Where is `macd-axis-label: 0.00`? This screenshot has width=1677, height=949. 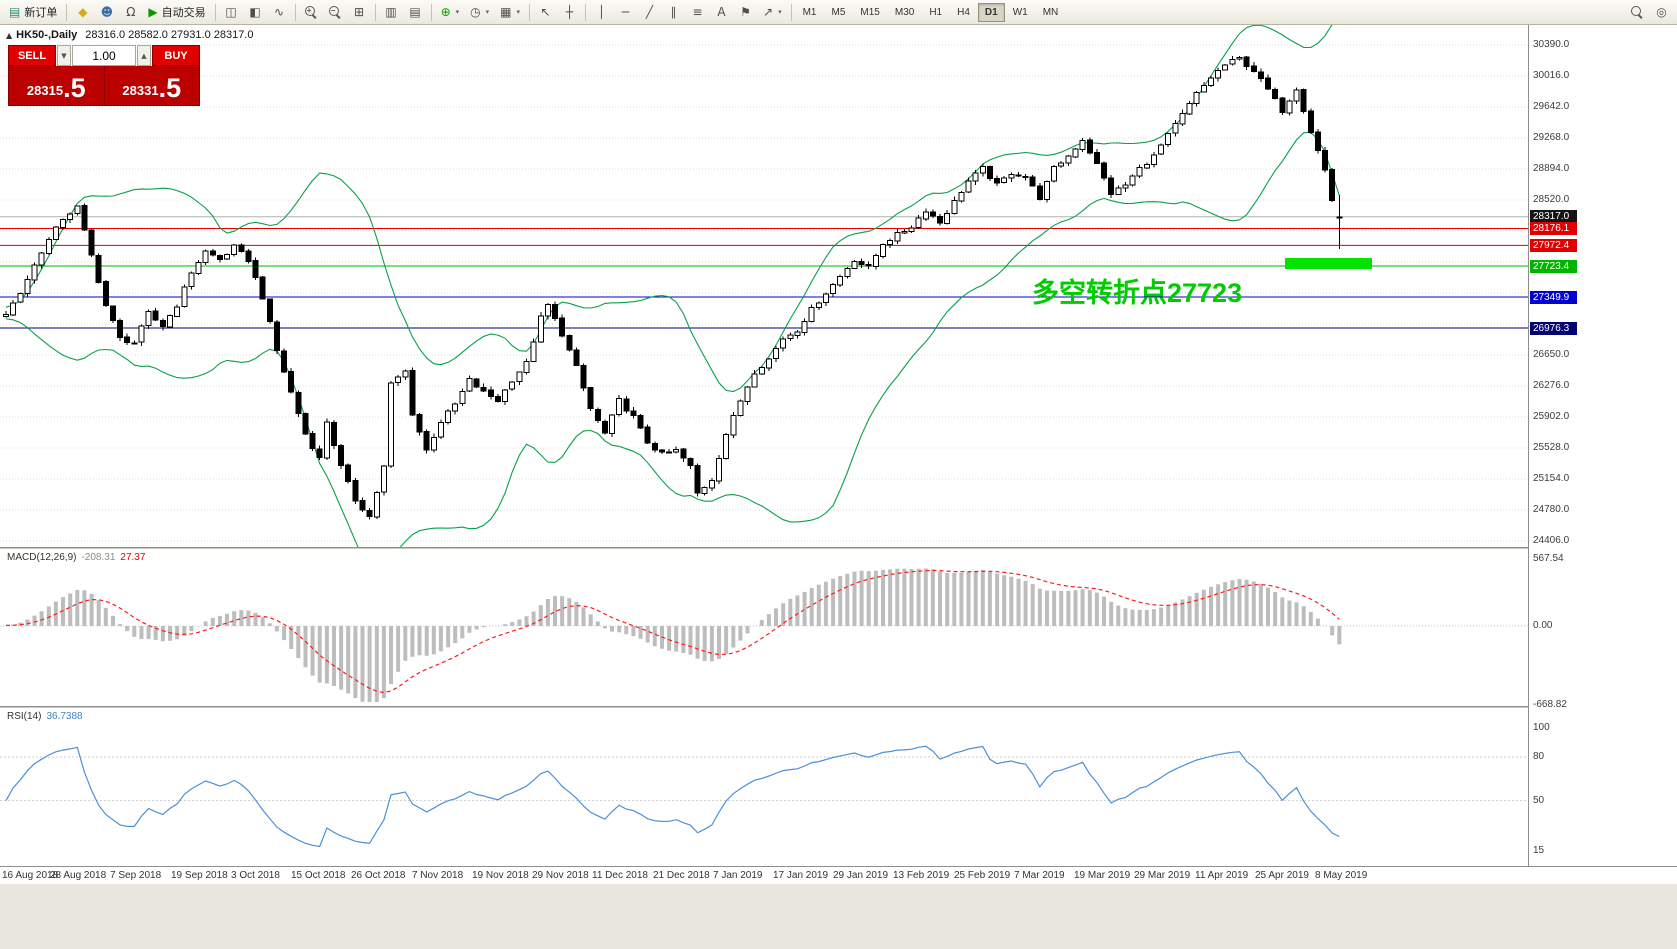
macd-axis-label: 0.00 is located at coordinates (1543, 625).